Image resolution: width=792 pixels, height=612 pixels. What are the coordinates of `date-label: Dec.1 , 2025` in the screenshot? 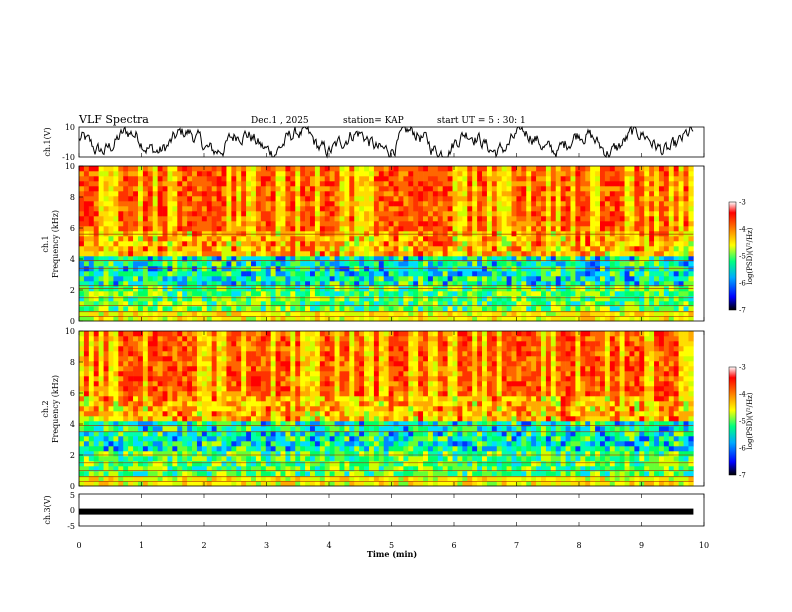 It's located at (280, 121).